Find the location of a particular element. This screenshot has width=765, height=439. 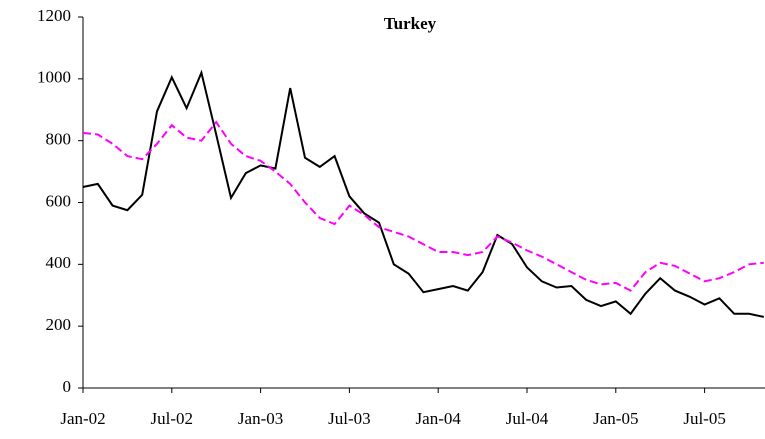

y-tick-label: 0 is located at coordinates (67, 386).